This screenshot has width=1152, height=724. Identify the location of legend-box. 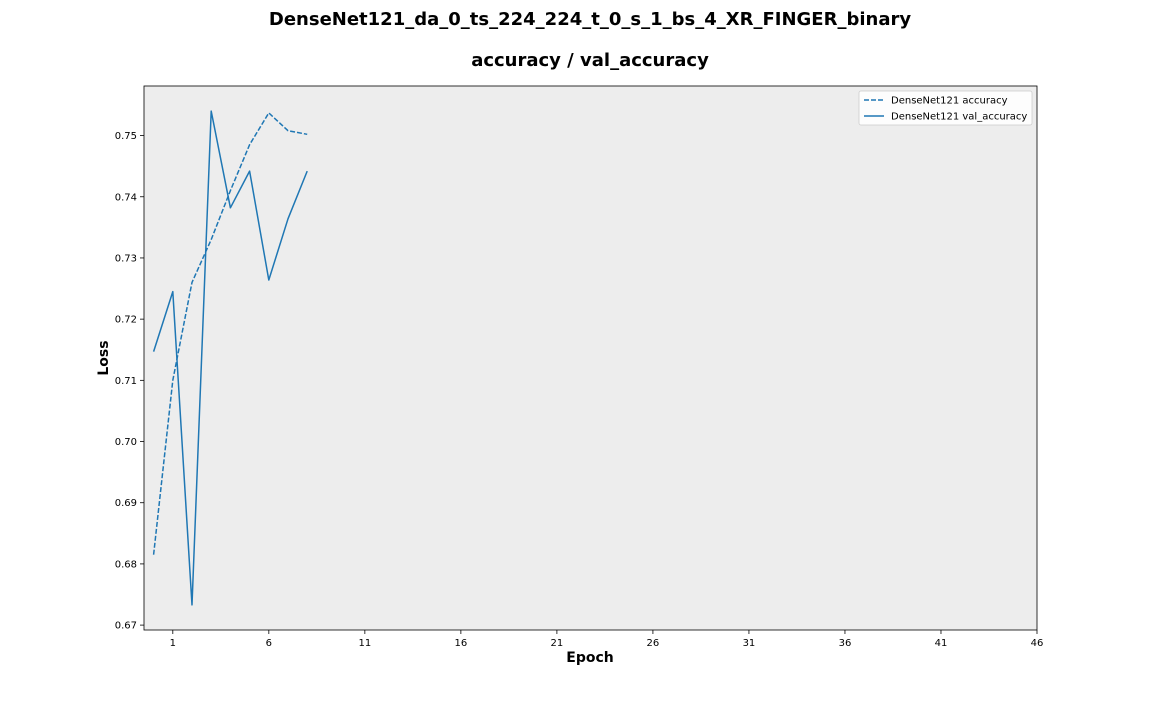
(945, 108).